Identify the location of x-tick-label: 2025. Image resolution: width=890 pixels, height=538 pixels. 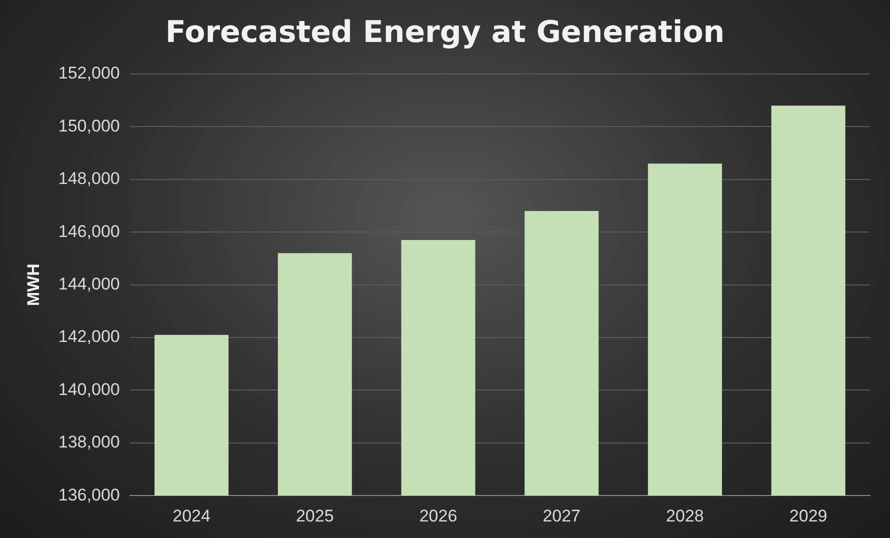
(315, 516).